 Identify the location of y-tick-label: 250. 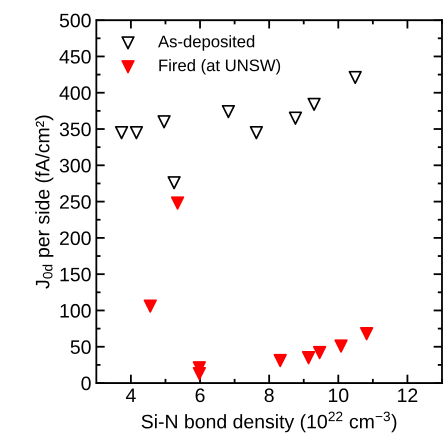
(75, 202).